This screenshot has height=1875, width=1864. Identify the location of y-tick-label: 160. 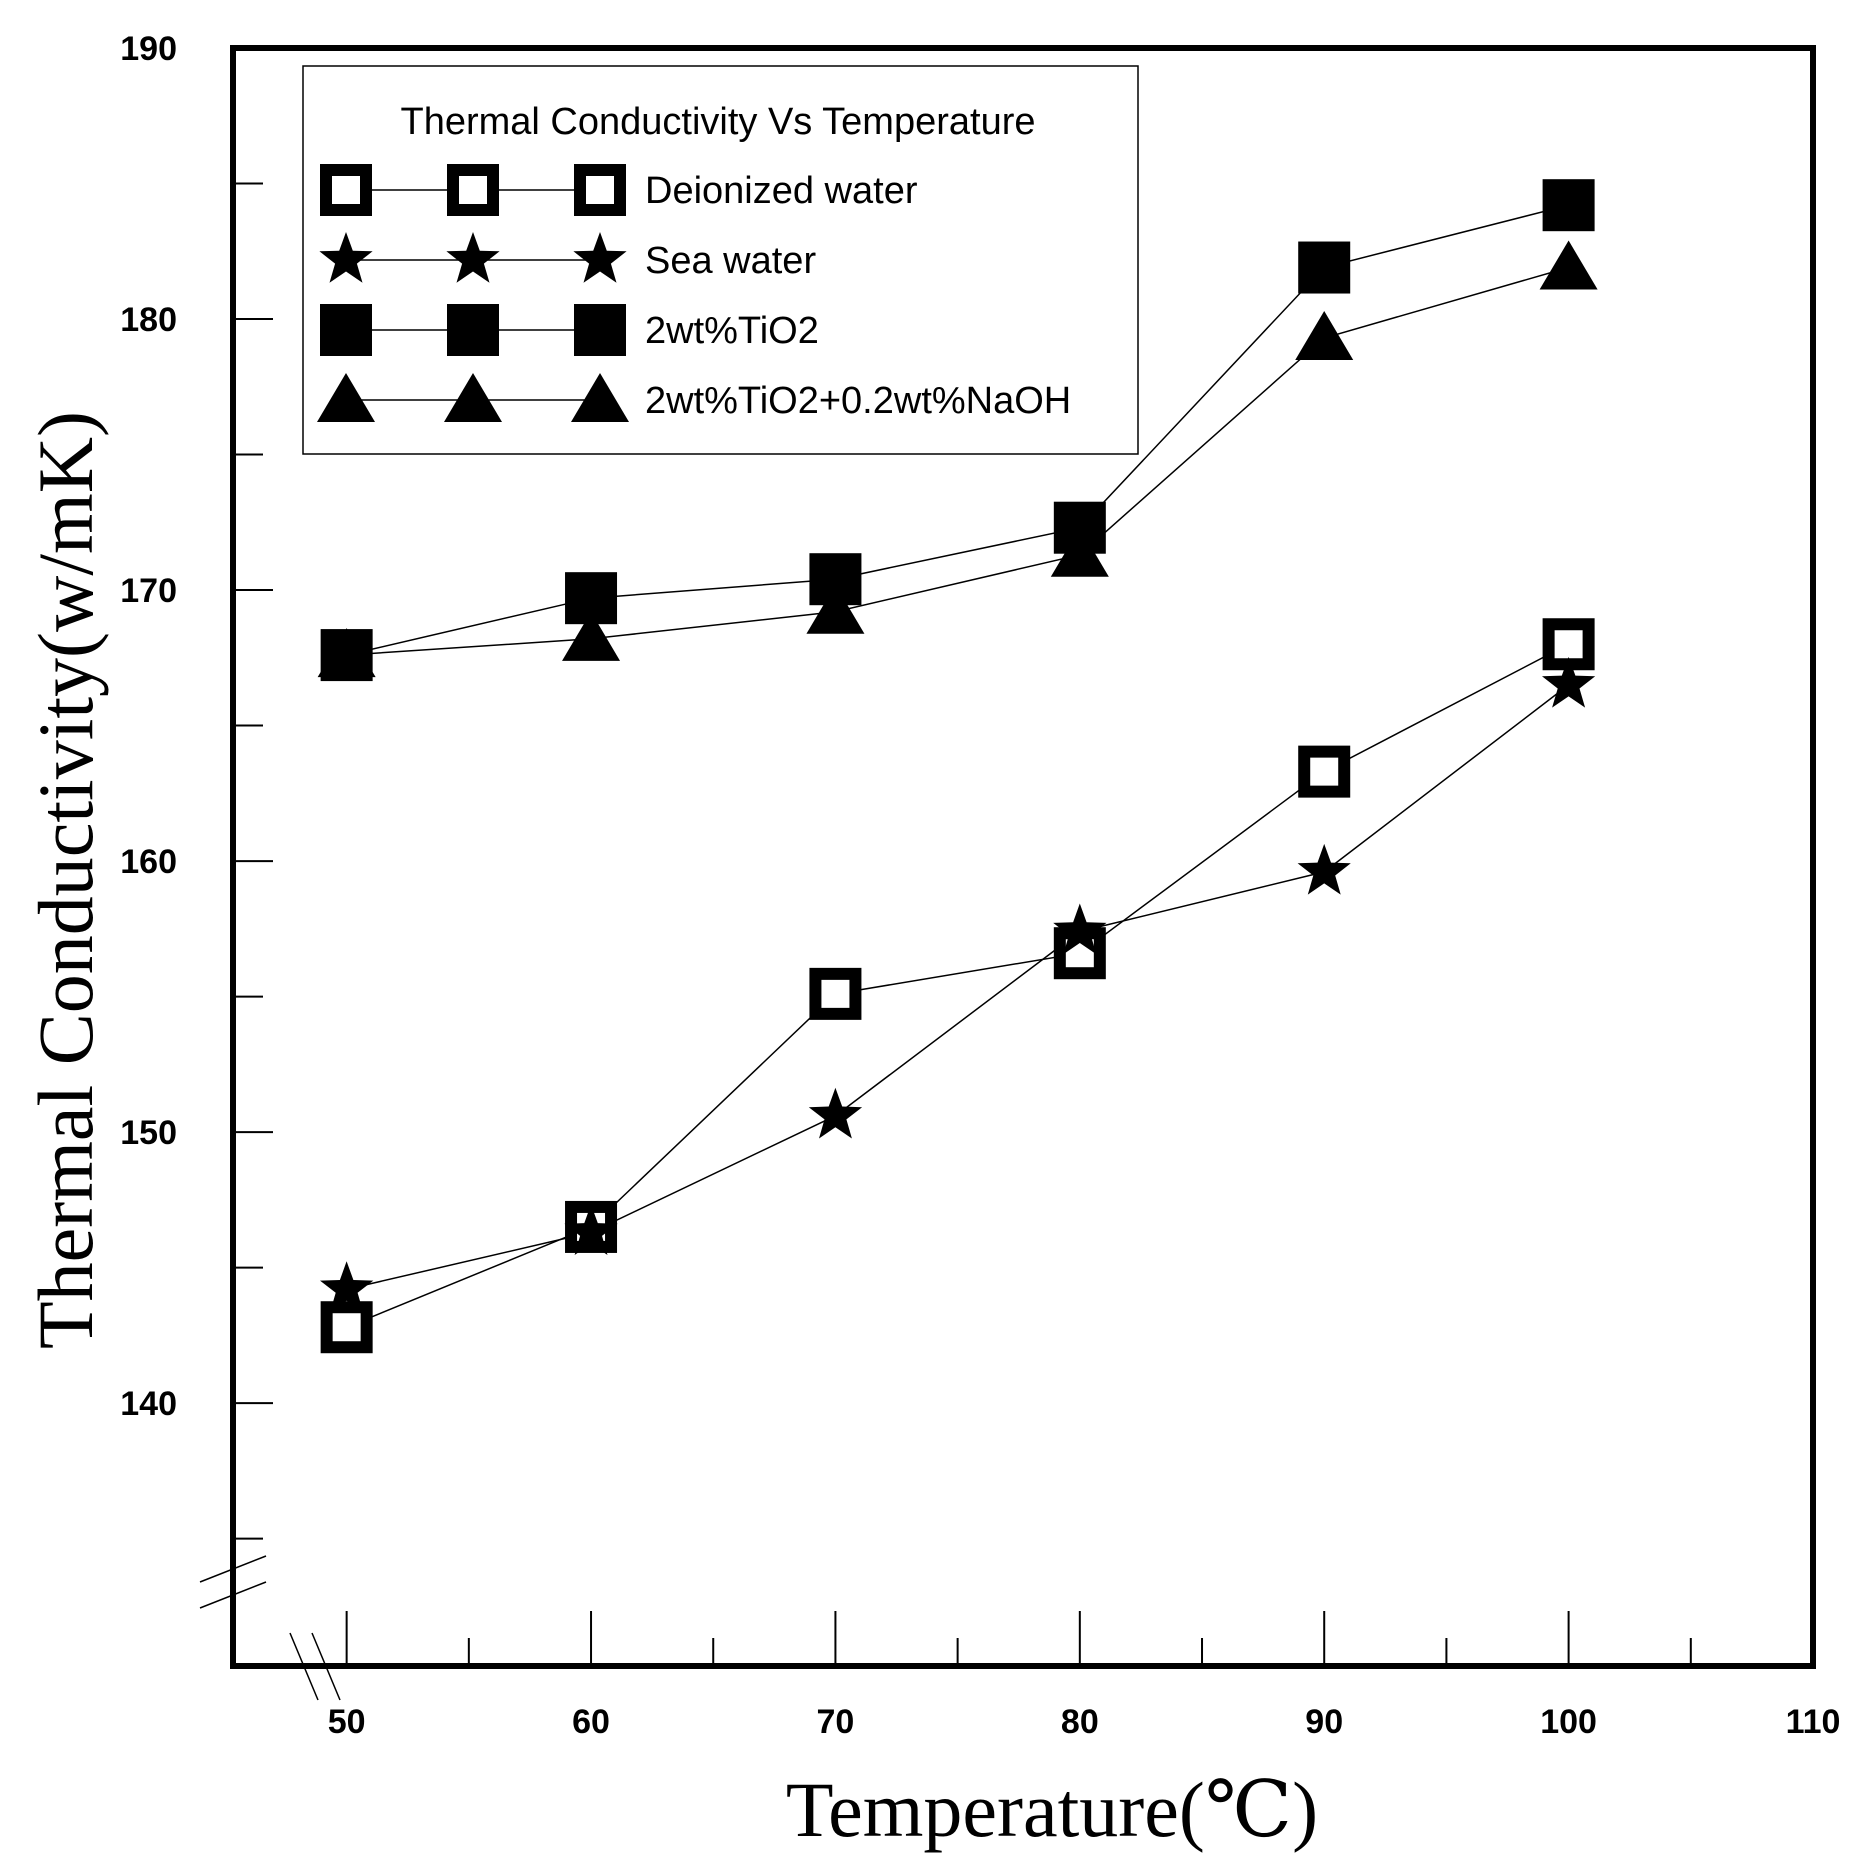
(148, 862).